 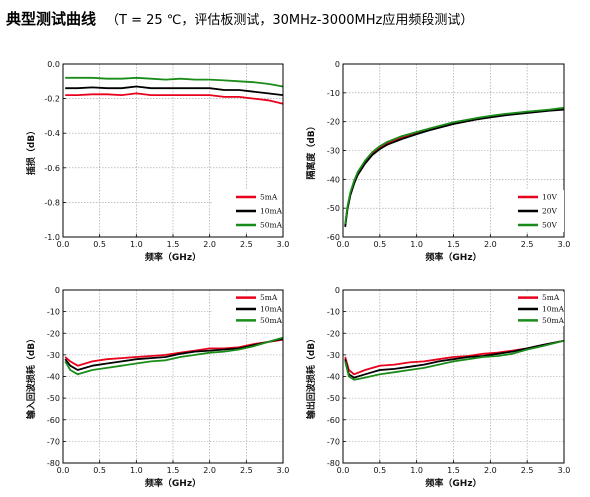 I want to click on legend: 10V 20V 50V, so click(x=529, y=211).